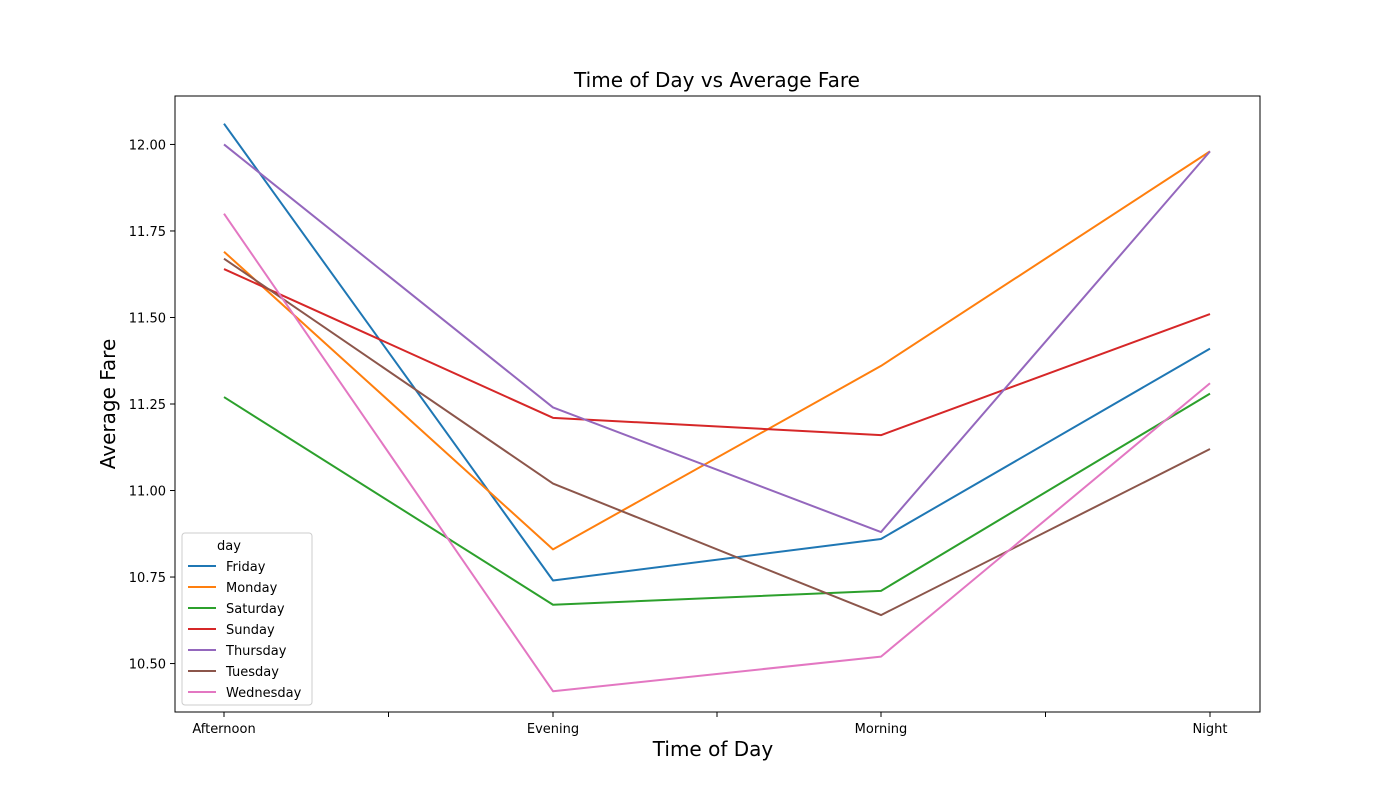  Describe the element at coordinates (553, 729) in the screenshot. I see `x-tick-label: Evening` at that location.